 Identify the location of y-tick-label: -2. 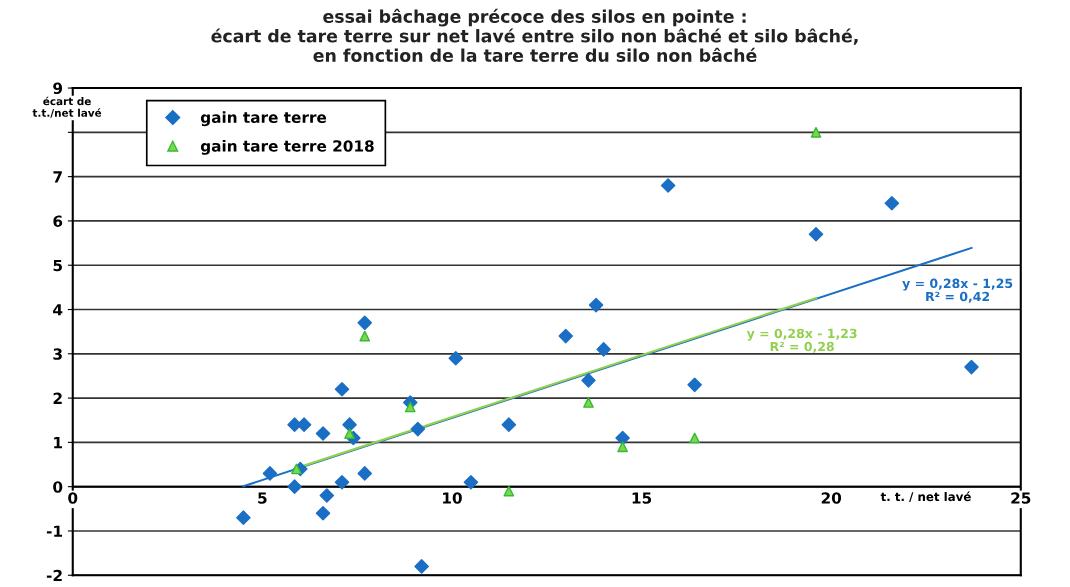
(54, 575).